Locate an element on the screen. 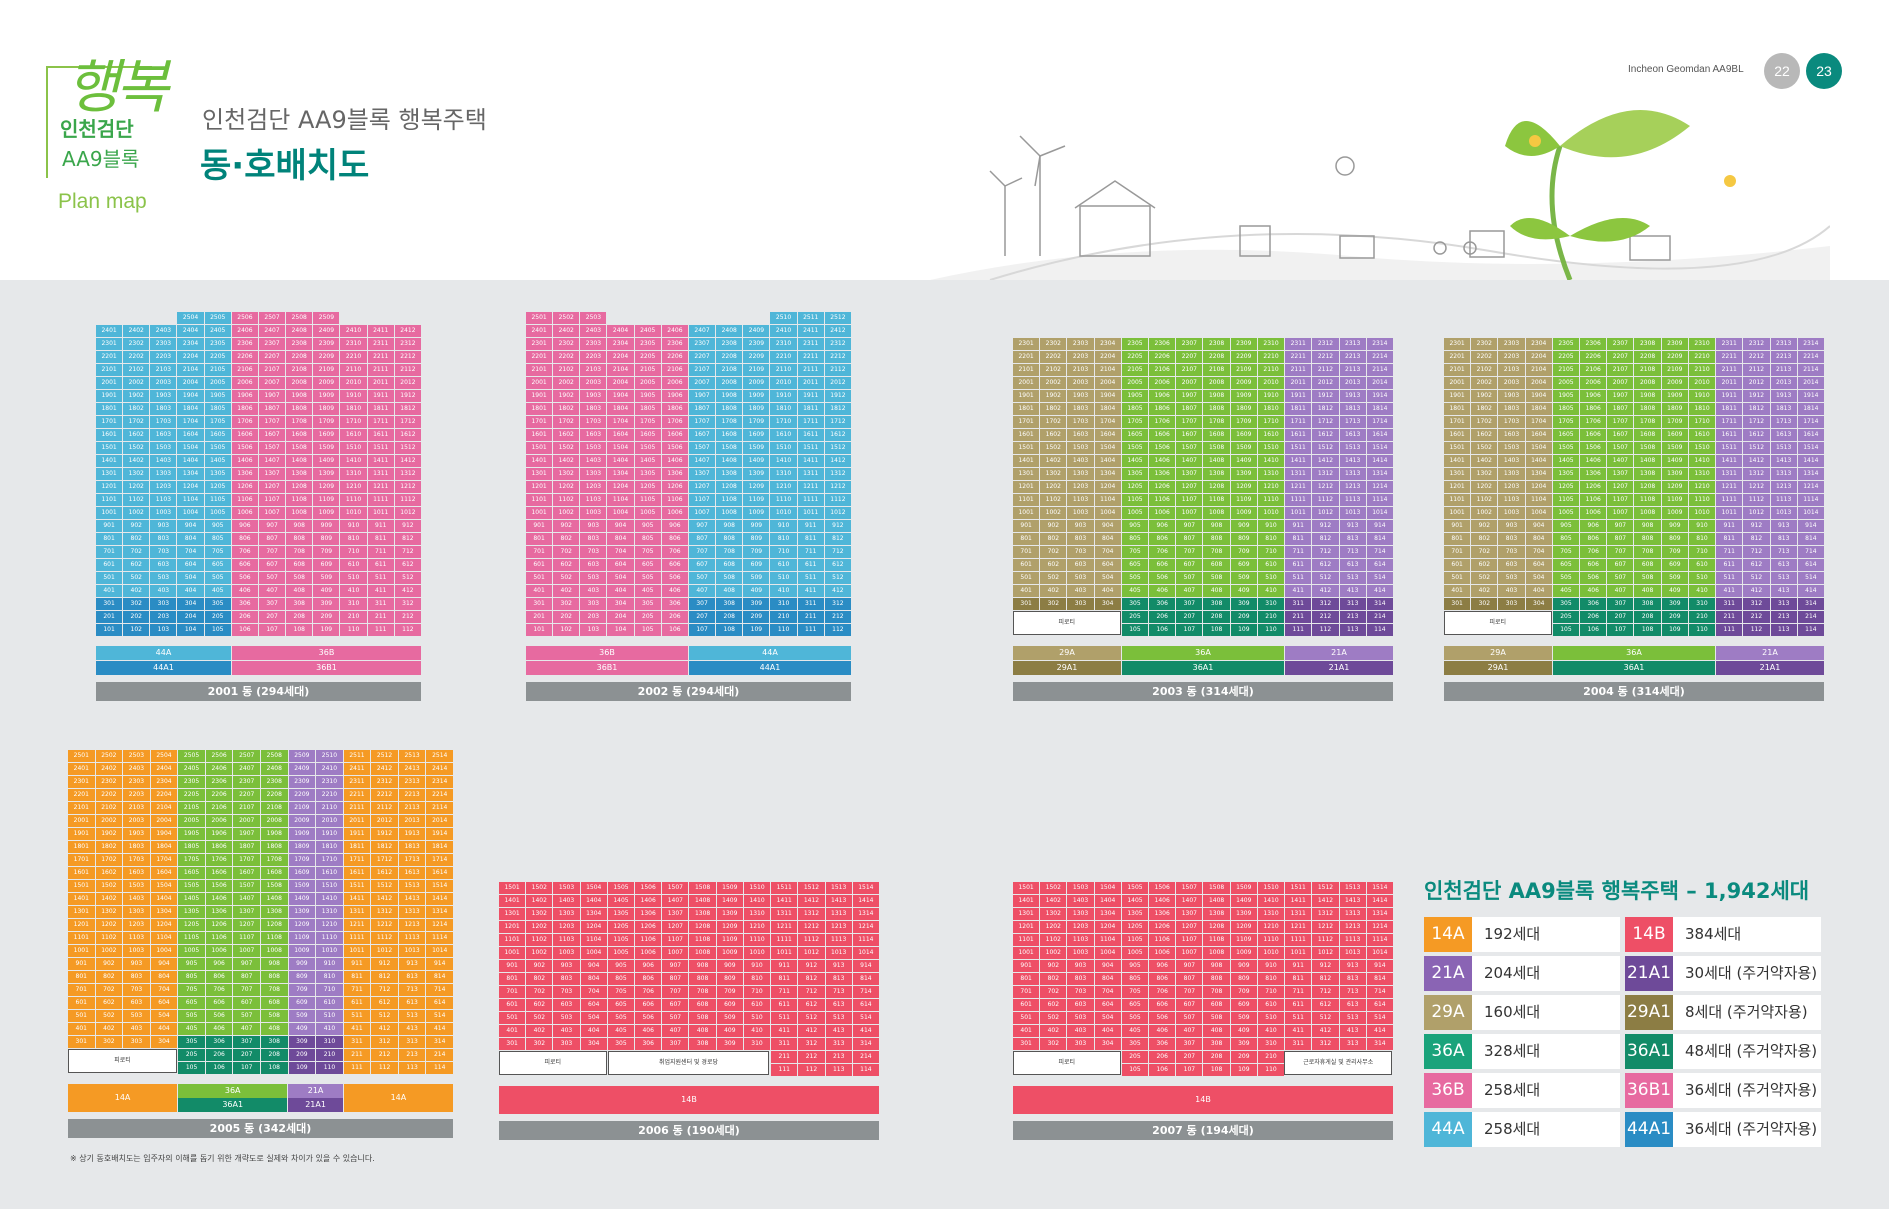 The width and height of the screenshot is (1889, 1209). unit-cell: 1506 is located at coordinates (648, 888).